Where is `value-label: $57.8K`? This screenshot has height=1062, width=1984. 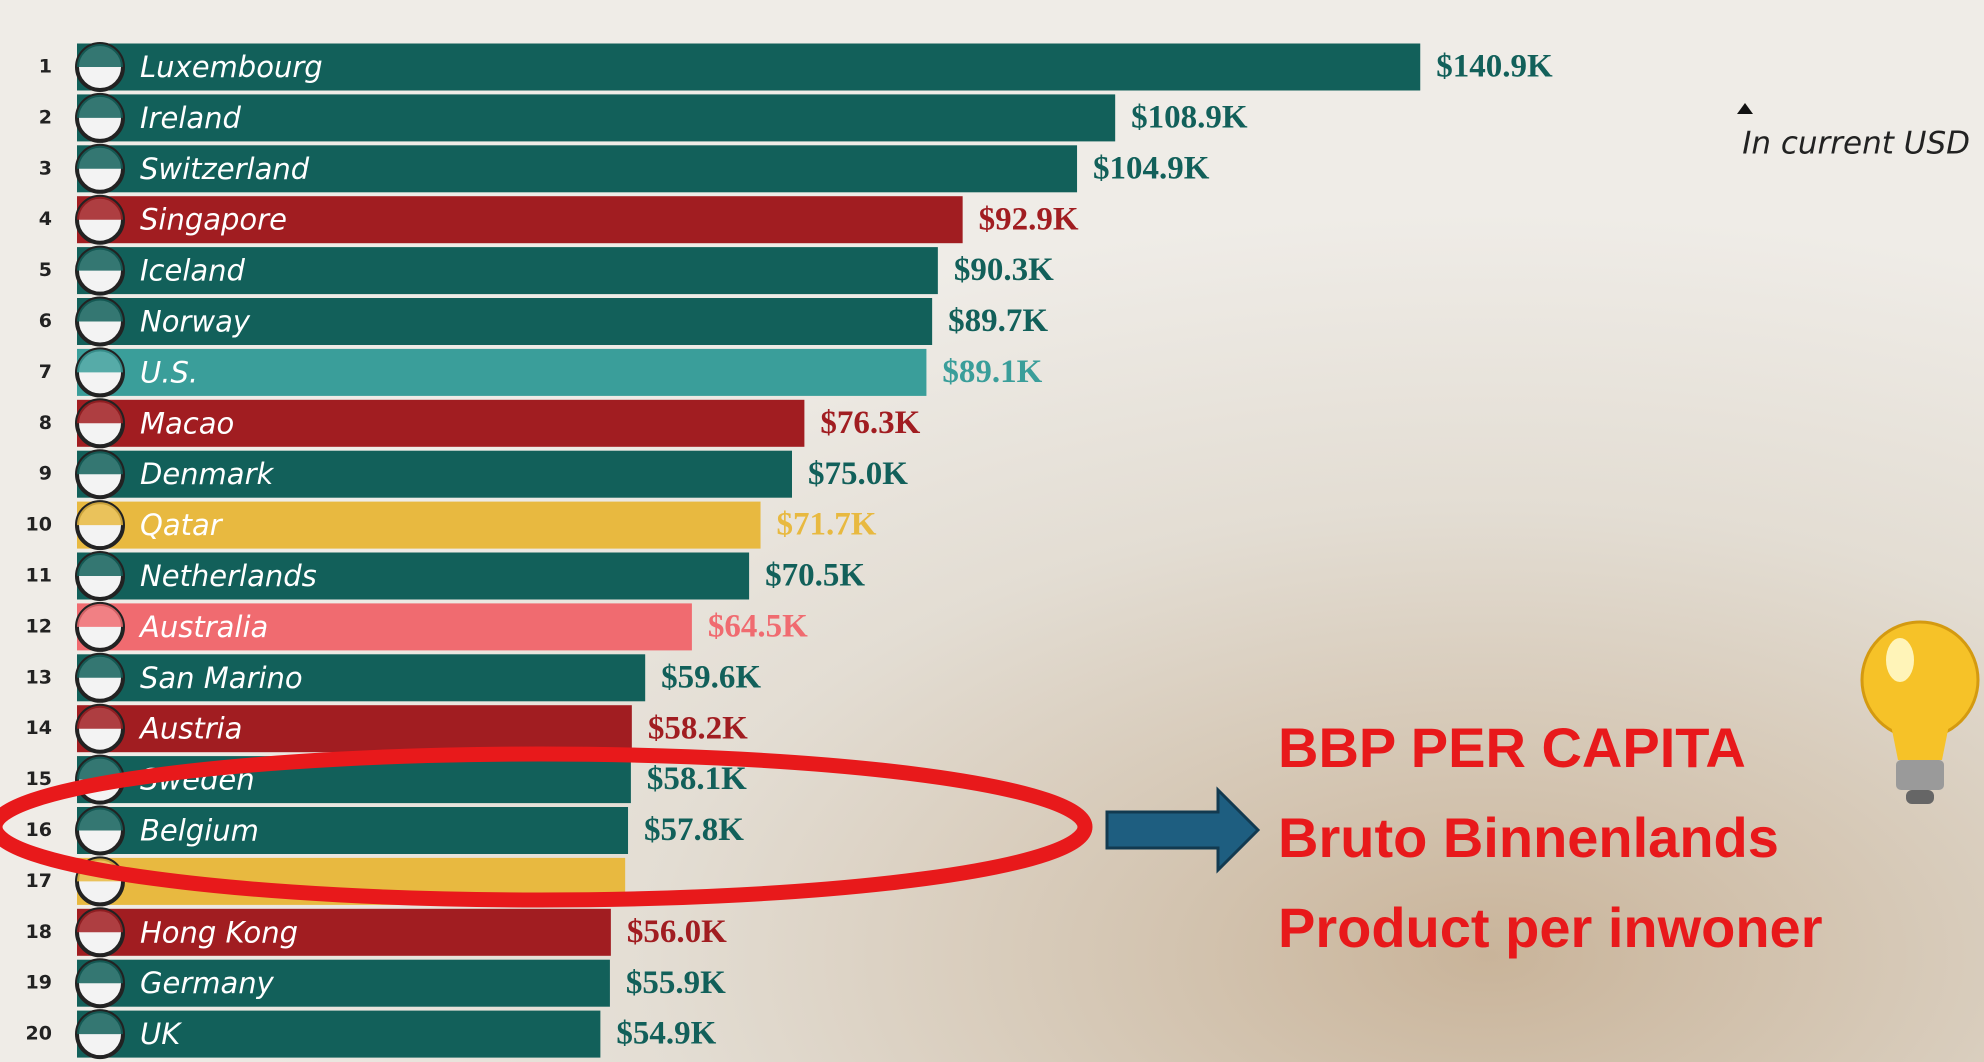 value-label: $57.8K is located at coordinates (694, 830).